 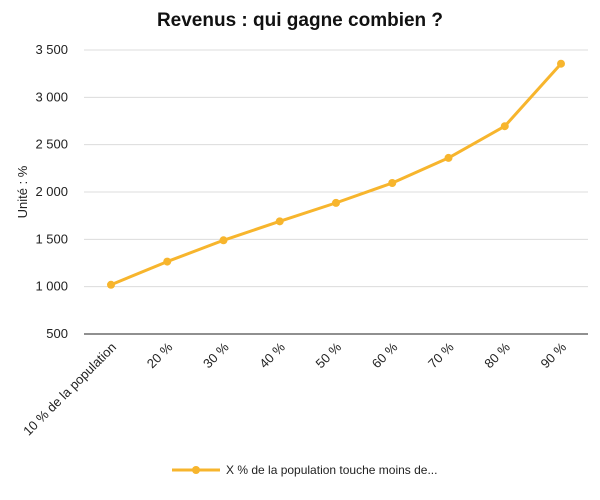 I want to click on x-tick-label: 20 %, so click(x=160, y=355).